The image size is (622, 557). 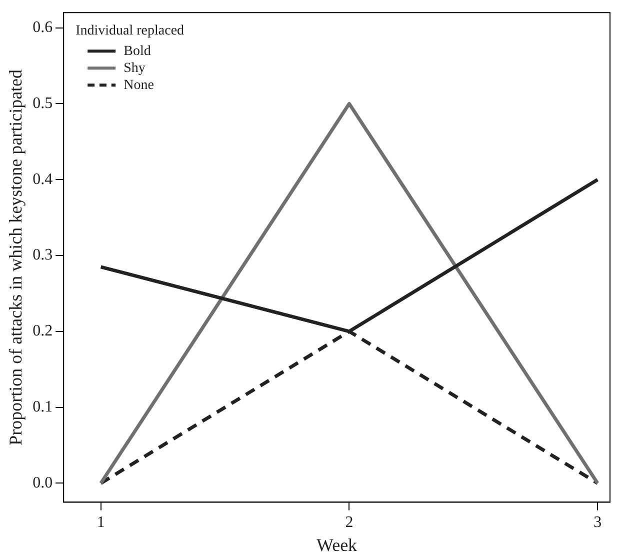 What do you see at coordinates (42, 27) in the screenshot?
I see `y-tick-label: 0.6` at bounding box center [42, 27].